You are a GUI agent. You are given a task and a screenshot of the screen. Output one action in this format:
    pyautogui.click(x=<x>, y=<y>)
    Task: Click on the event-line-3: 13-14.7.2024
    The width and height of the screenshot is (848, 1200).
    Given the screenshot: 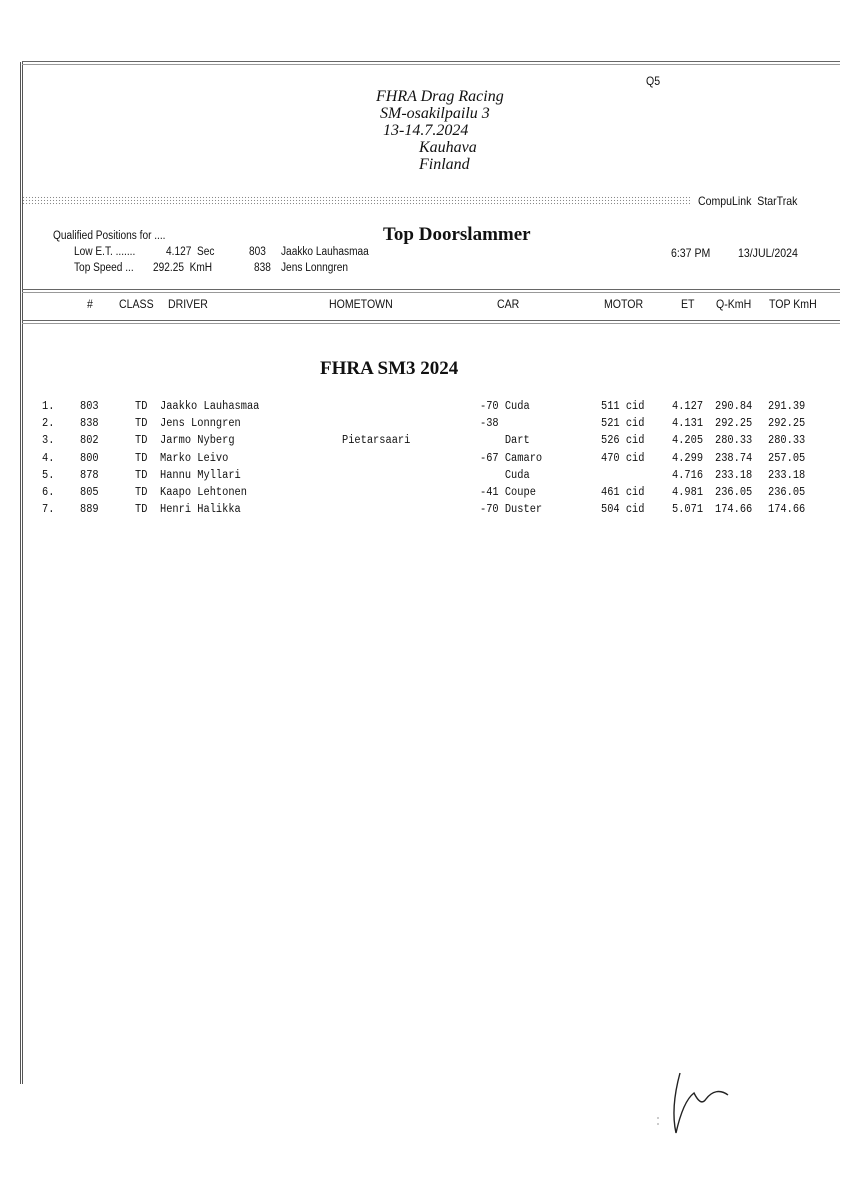 What is the action you would take?
    pyautogui.click(x=426, y=130)
    